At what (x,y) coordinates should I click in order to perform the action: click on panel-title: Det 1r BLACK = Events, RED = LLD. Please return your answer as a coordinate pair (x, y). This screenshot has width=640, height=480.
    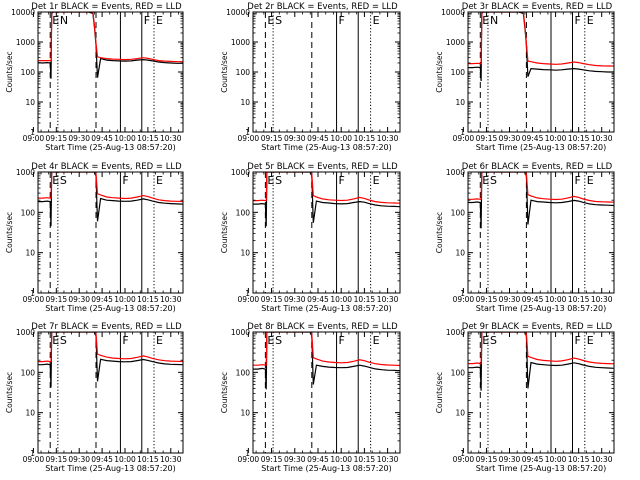
    Looking at the image, I should click on (106, 7).